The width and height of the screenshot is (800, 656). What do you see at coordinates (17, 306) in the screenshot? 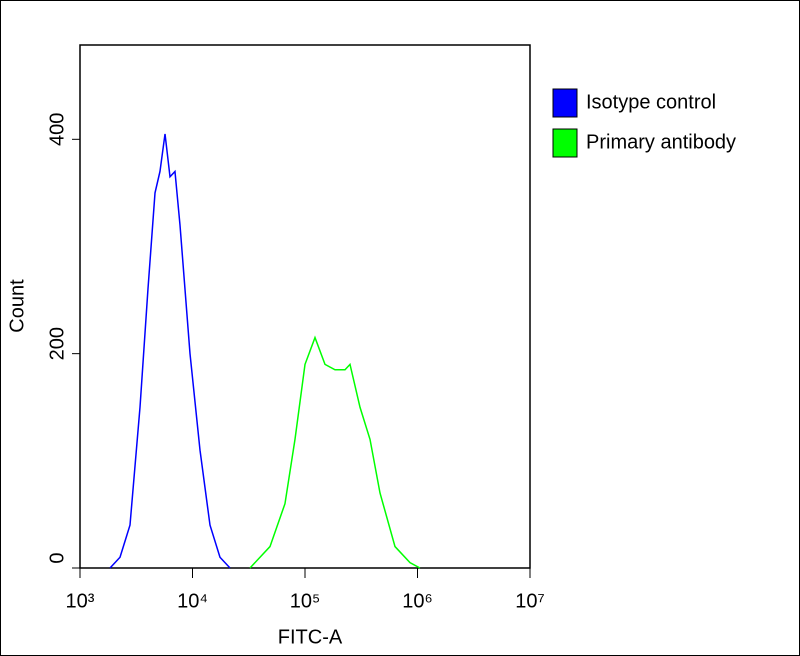
I see `y-axis-label: Count` at bounding box center [17, 306].